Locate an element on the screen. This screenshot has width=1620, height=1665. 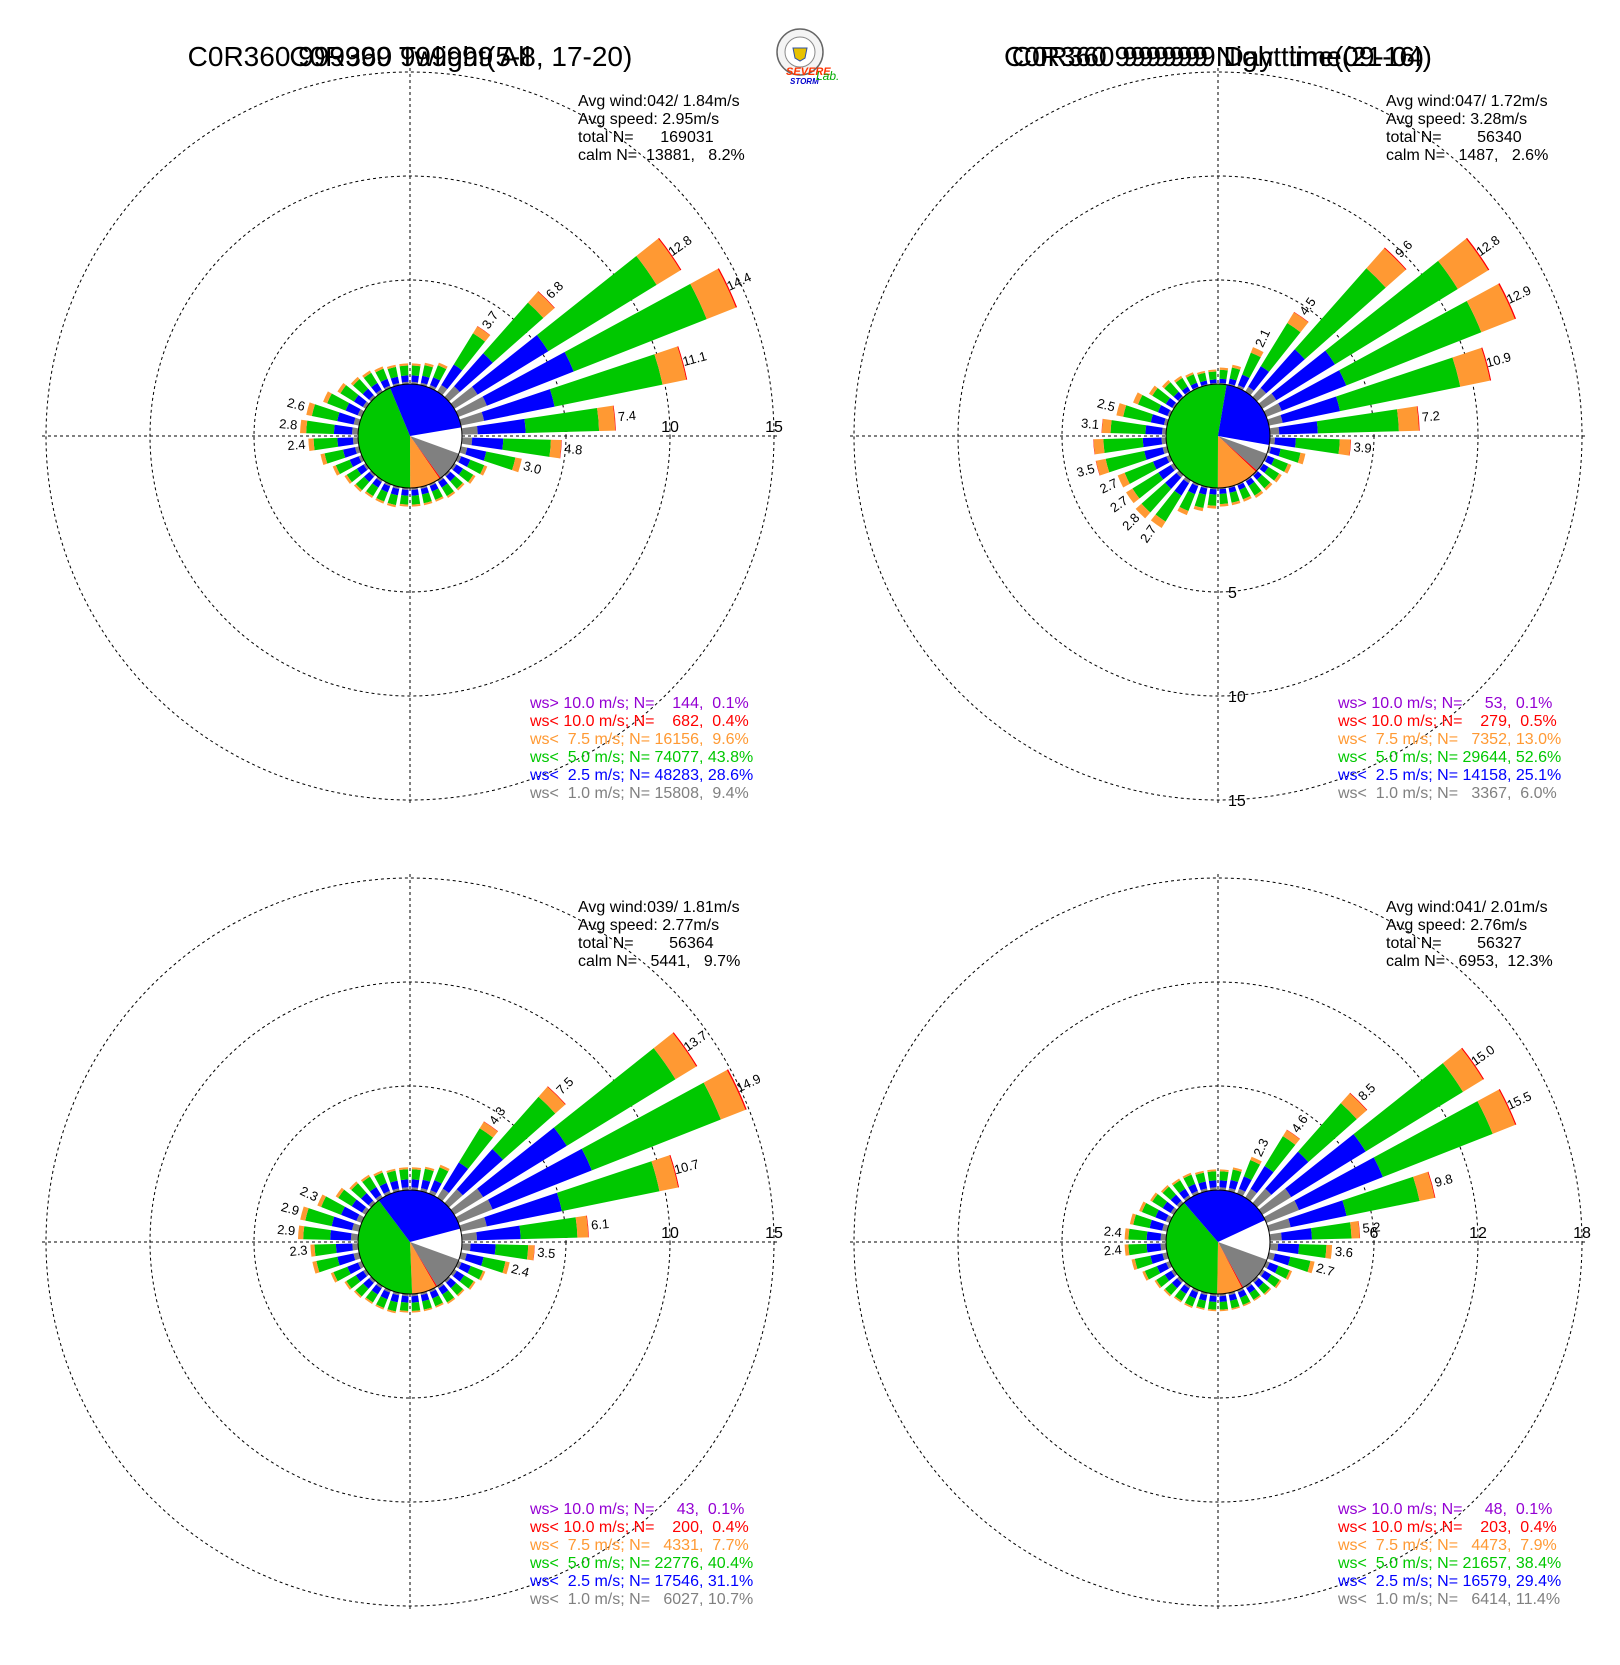
speed-pie is located at coordinates (1218, 1242).